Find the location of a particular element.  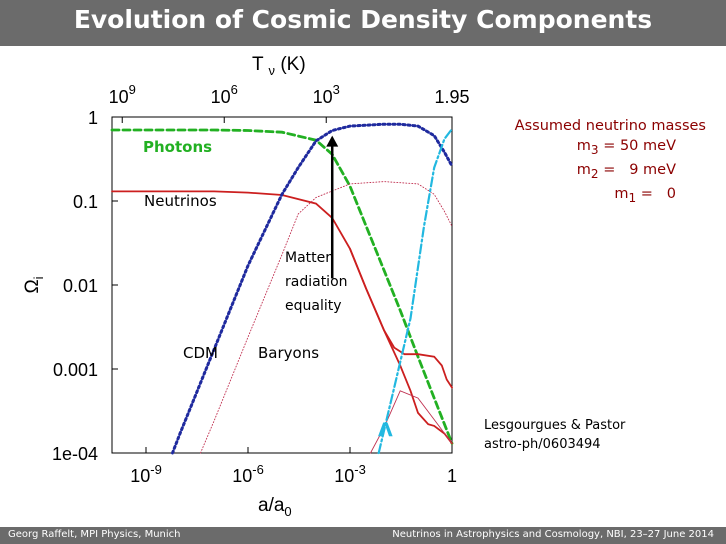

top-tick-base-0: 10 is located at coordinates (119, 97).